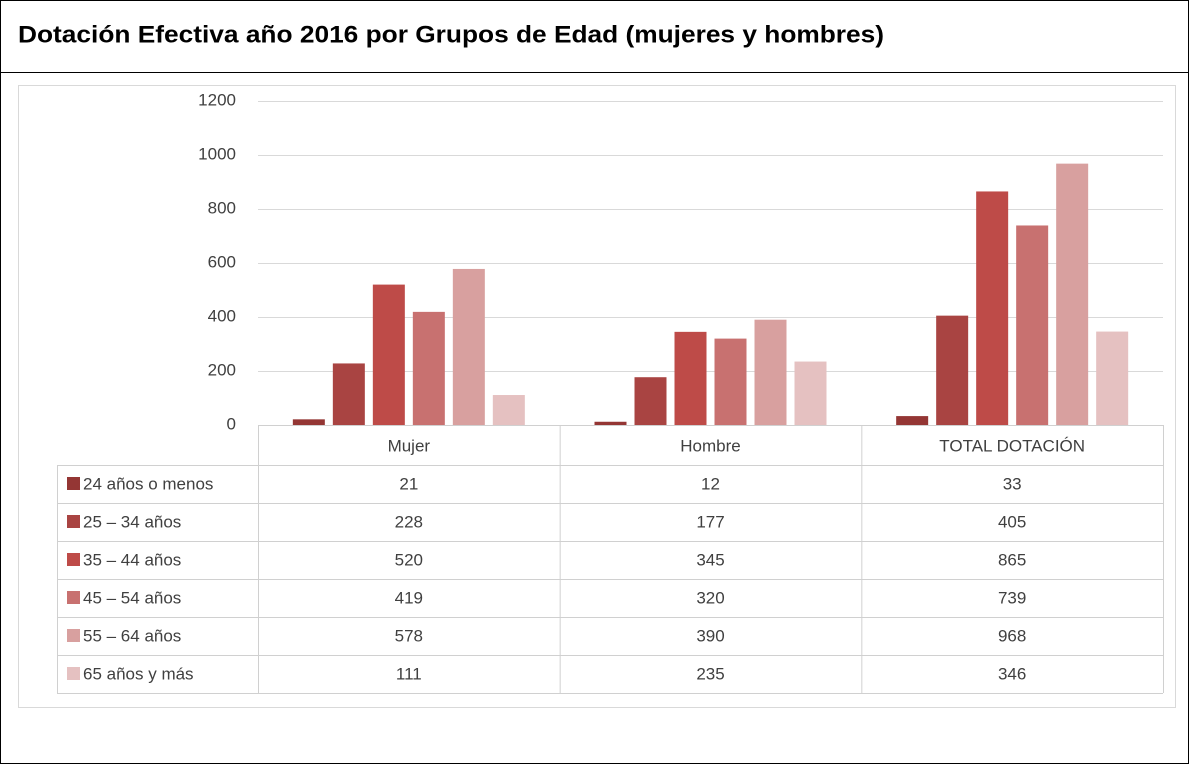 The image size is (1189, 764). What do you see at coordinates (710, 521) in the screenshot?
I see `table-value: 177` at bounding box center [710, 521].